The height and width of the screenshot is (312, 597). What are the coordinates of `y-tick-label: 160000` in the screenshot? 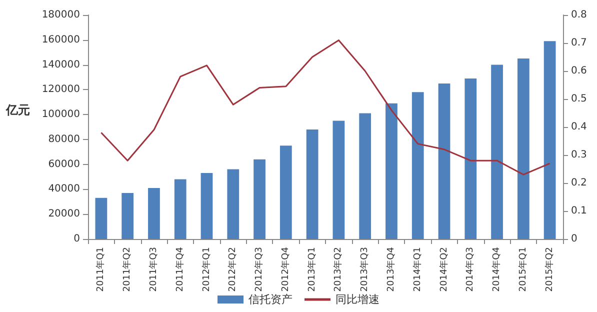 It's located at (61, 40).